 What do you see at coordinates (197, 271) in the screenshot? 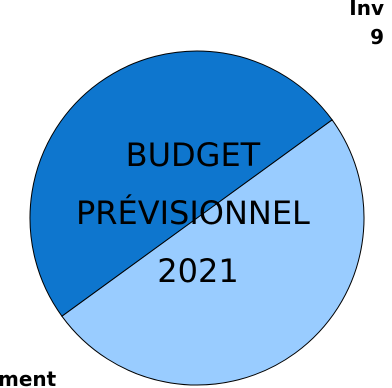
I see `chart-title-line-3: 2021` at bounding box center [197, 271].